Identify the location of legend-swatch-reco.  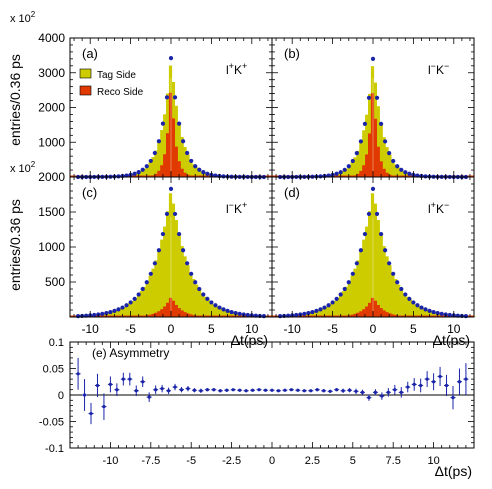
(85, 90).